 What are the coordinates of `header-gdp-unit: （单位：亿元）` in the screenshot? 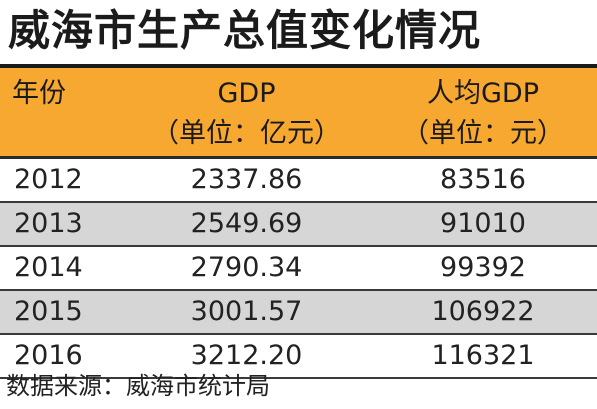 It's located at (246, 133).